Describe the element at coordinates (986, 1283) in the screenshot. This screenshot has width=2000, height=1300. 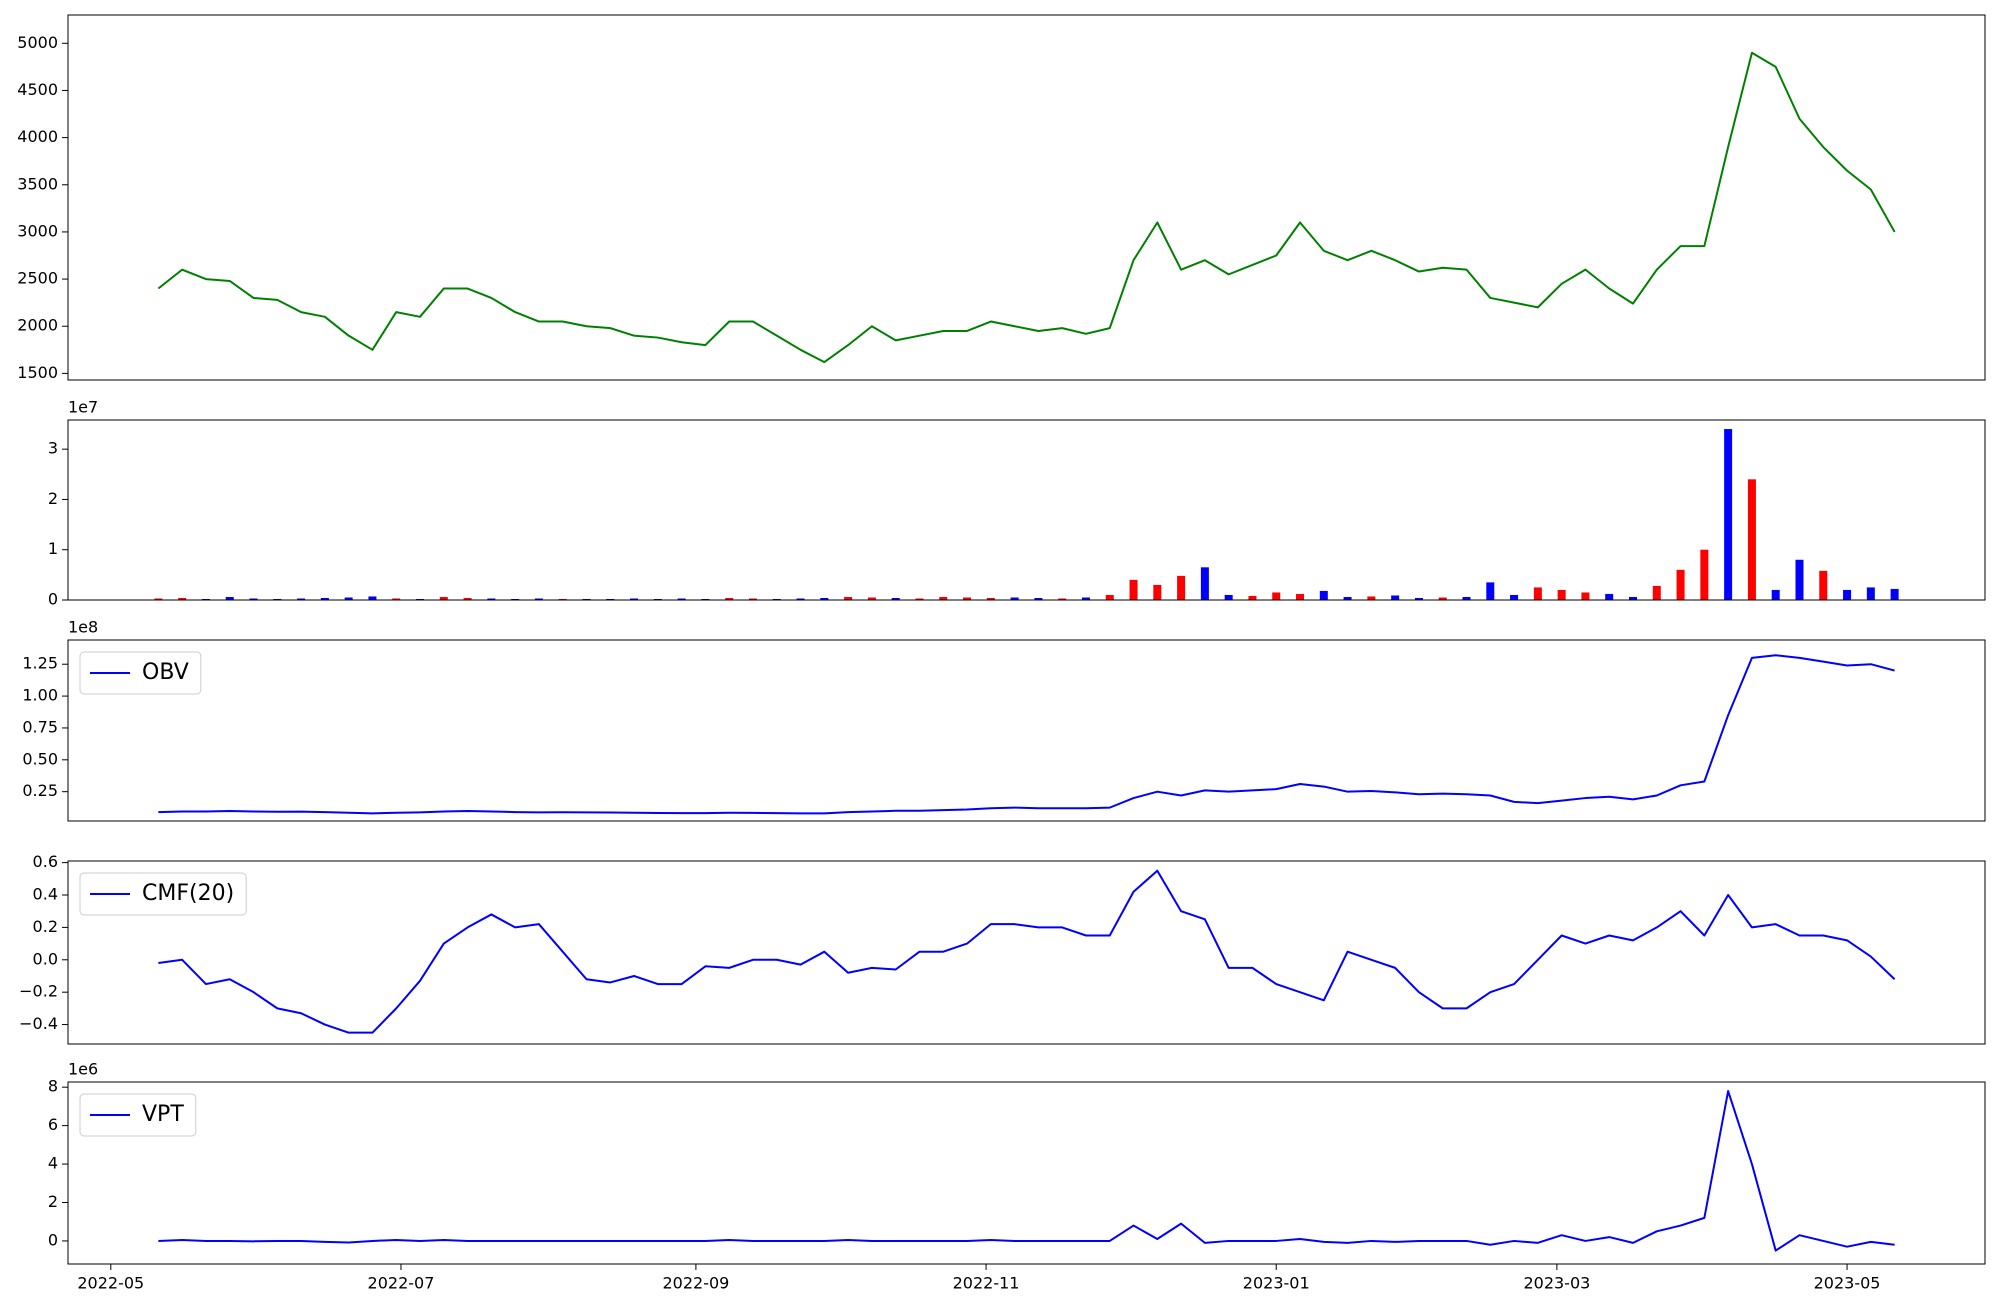
I see `x-tick-label: 2022-11` at that location.